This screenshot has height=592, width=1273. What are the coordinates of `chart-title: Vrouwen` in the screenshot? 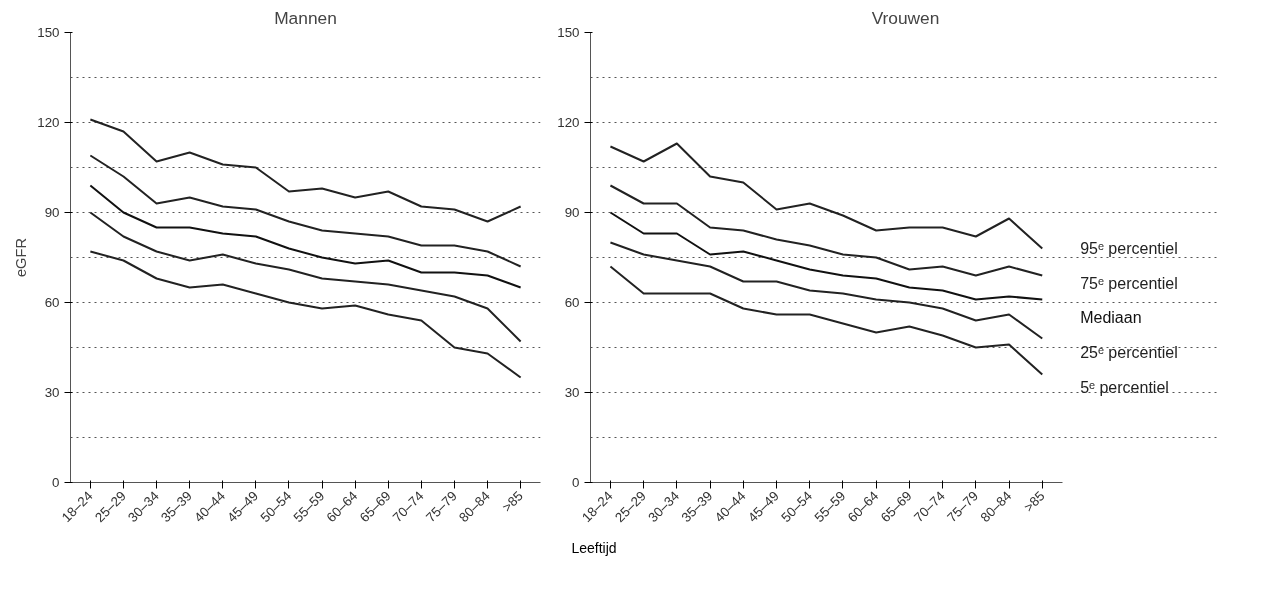 It's located at (905, 17).